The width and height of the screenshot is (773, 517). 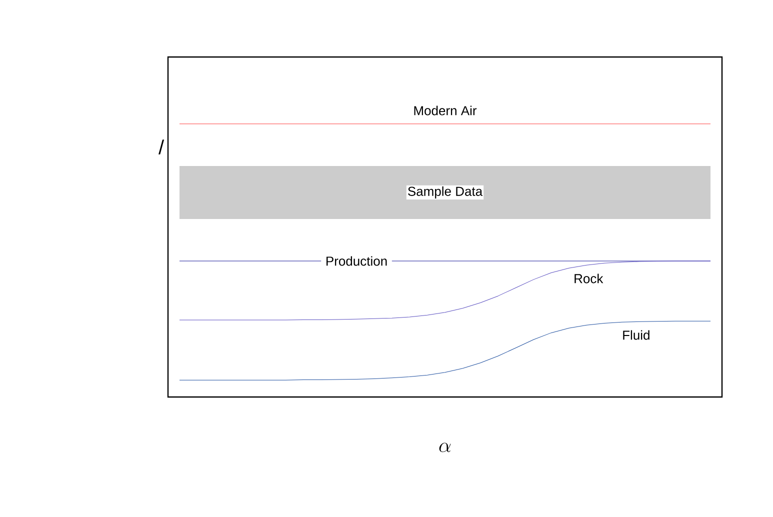 What do you see at coordinates (445, 192) in the screenshot?
I see `band-label: Sample Data` at bounding box center [445, 192].